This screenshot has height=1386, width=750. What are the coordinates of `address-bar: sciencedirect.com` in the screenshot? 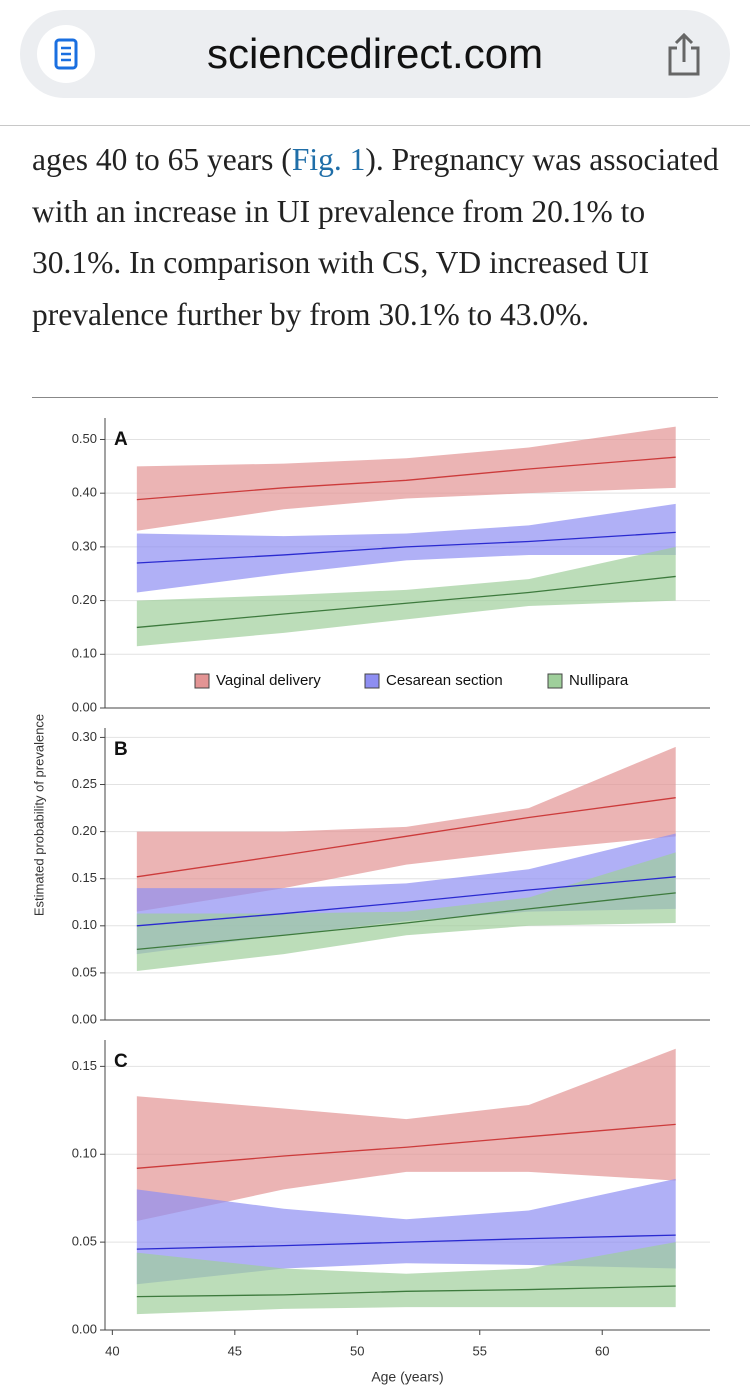 It's located at (375, 54).